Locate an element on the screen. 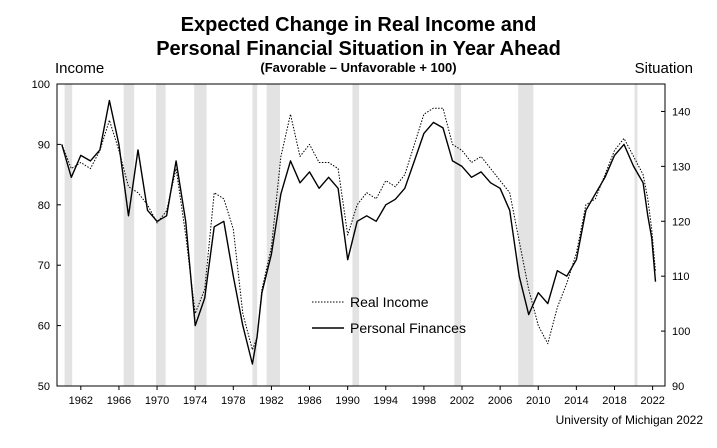 Image resolution: width=717 pixels, height=448 pixels. x-tick-label-1986: 1986 is located at coordinates (309, 401).